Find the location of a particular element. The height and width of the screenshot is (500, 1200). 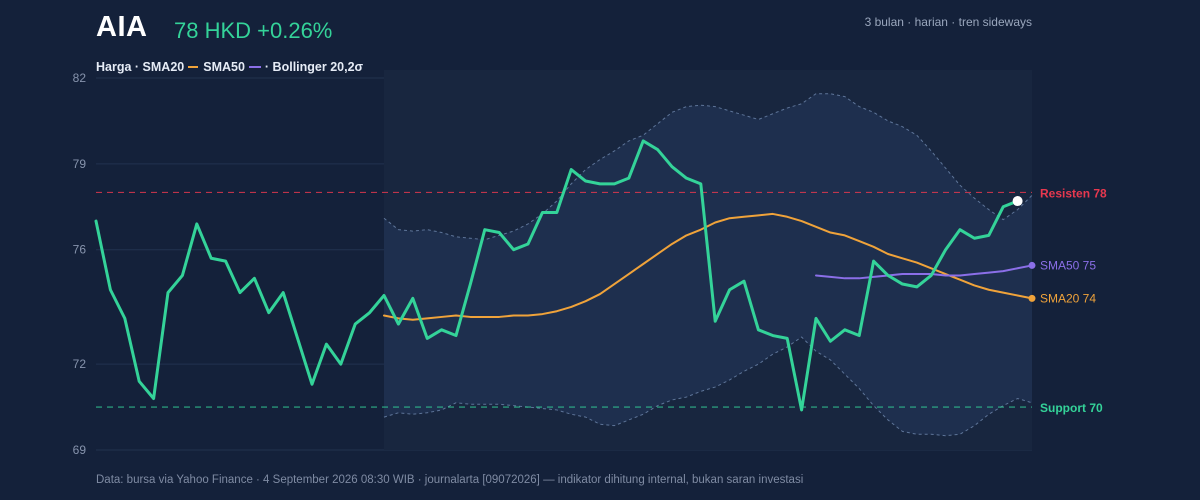

legend-price-label: Harga · SMA20 is located at coordinates (140, 67).